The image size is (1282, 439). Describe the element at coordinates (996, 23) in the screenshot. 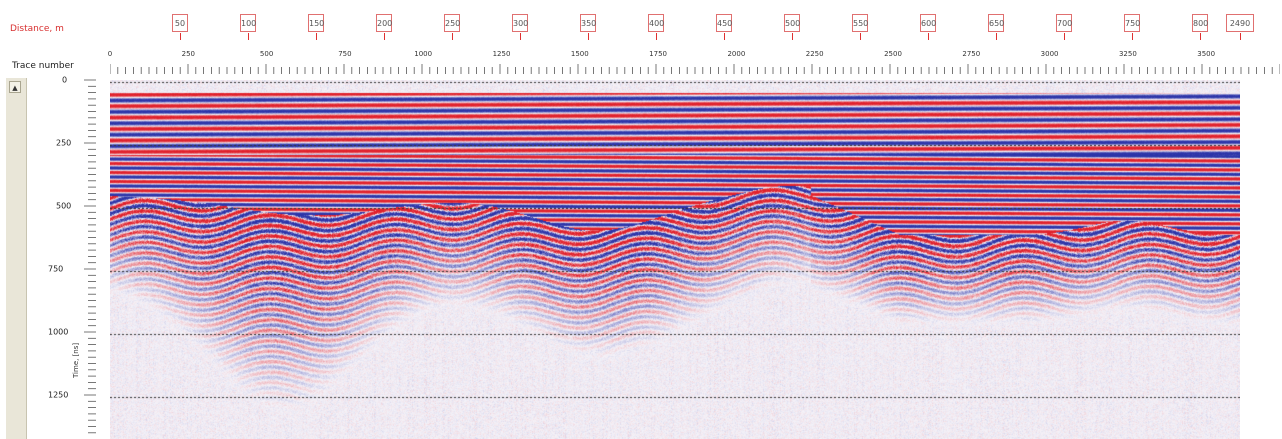

I see `distance-marker: 650` at that location.